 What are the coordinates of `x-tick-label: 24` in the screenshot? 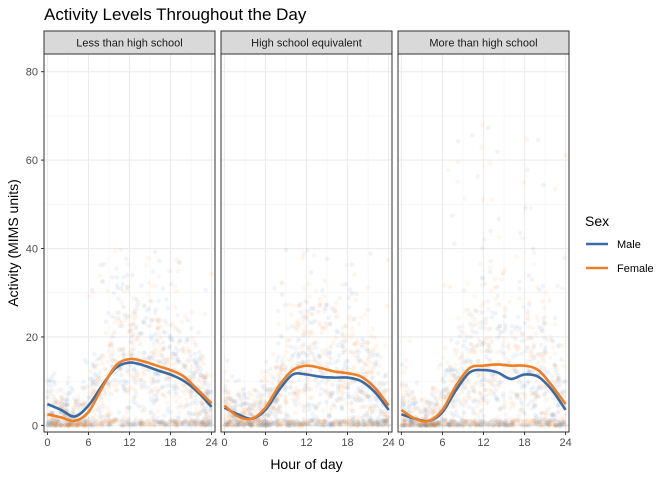 It's located at (565, 443).